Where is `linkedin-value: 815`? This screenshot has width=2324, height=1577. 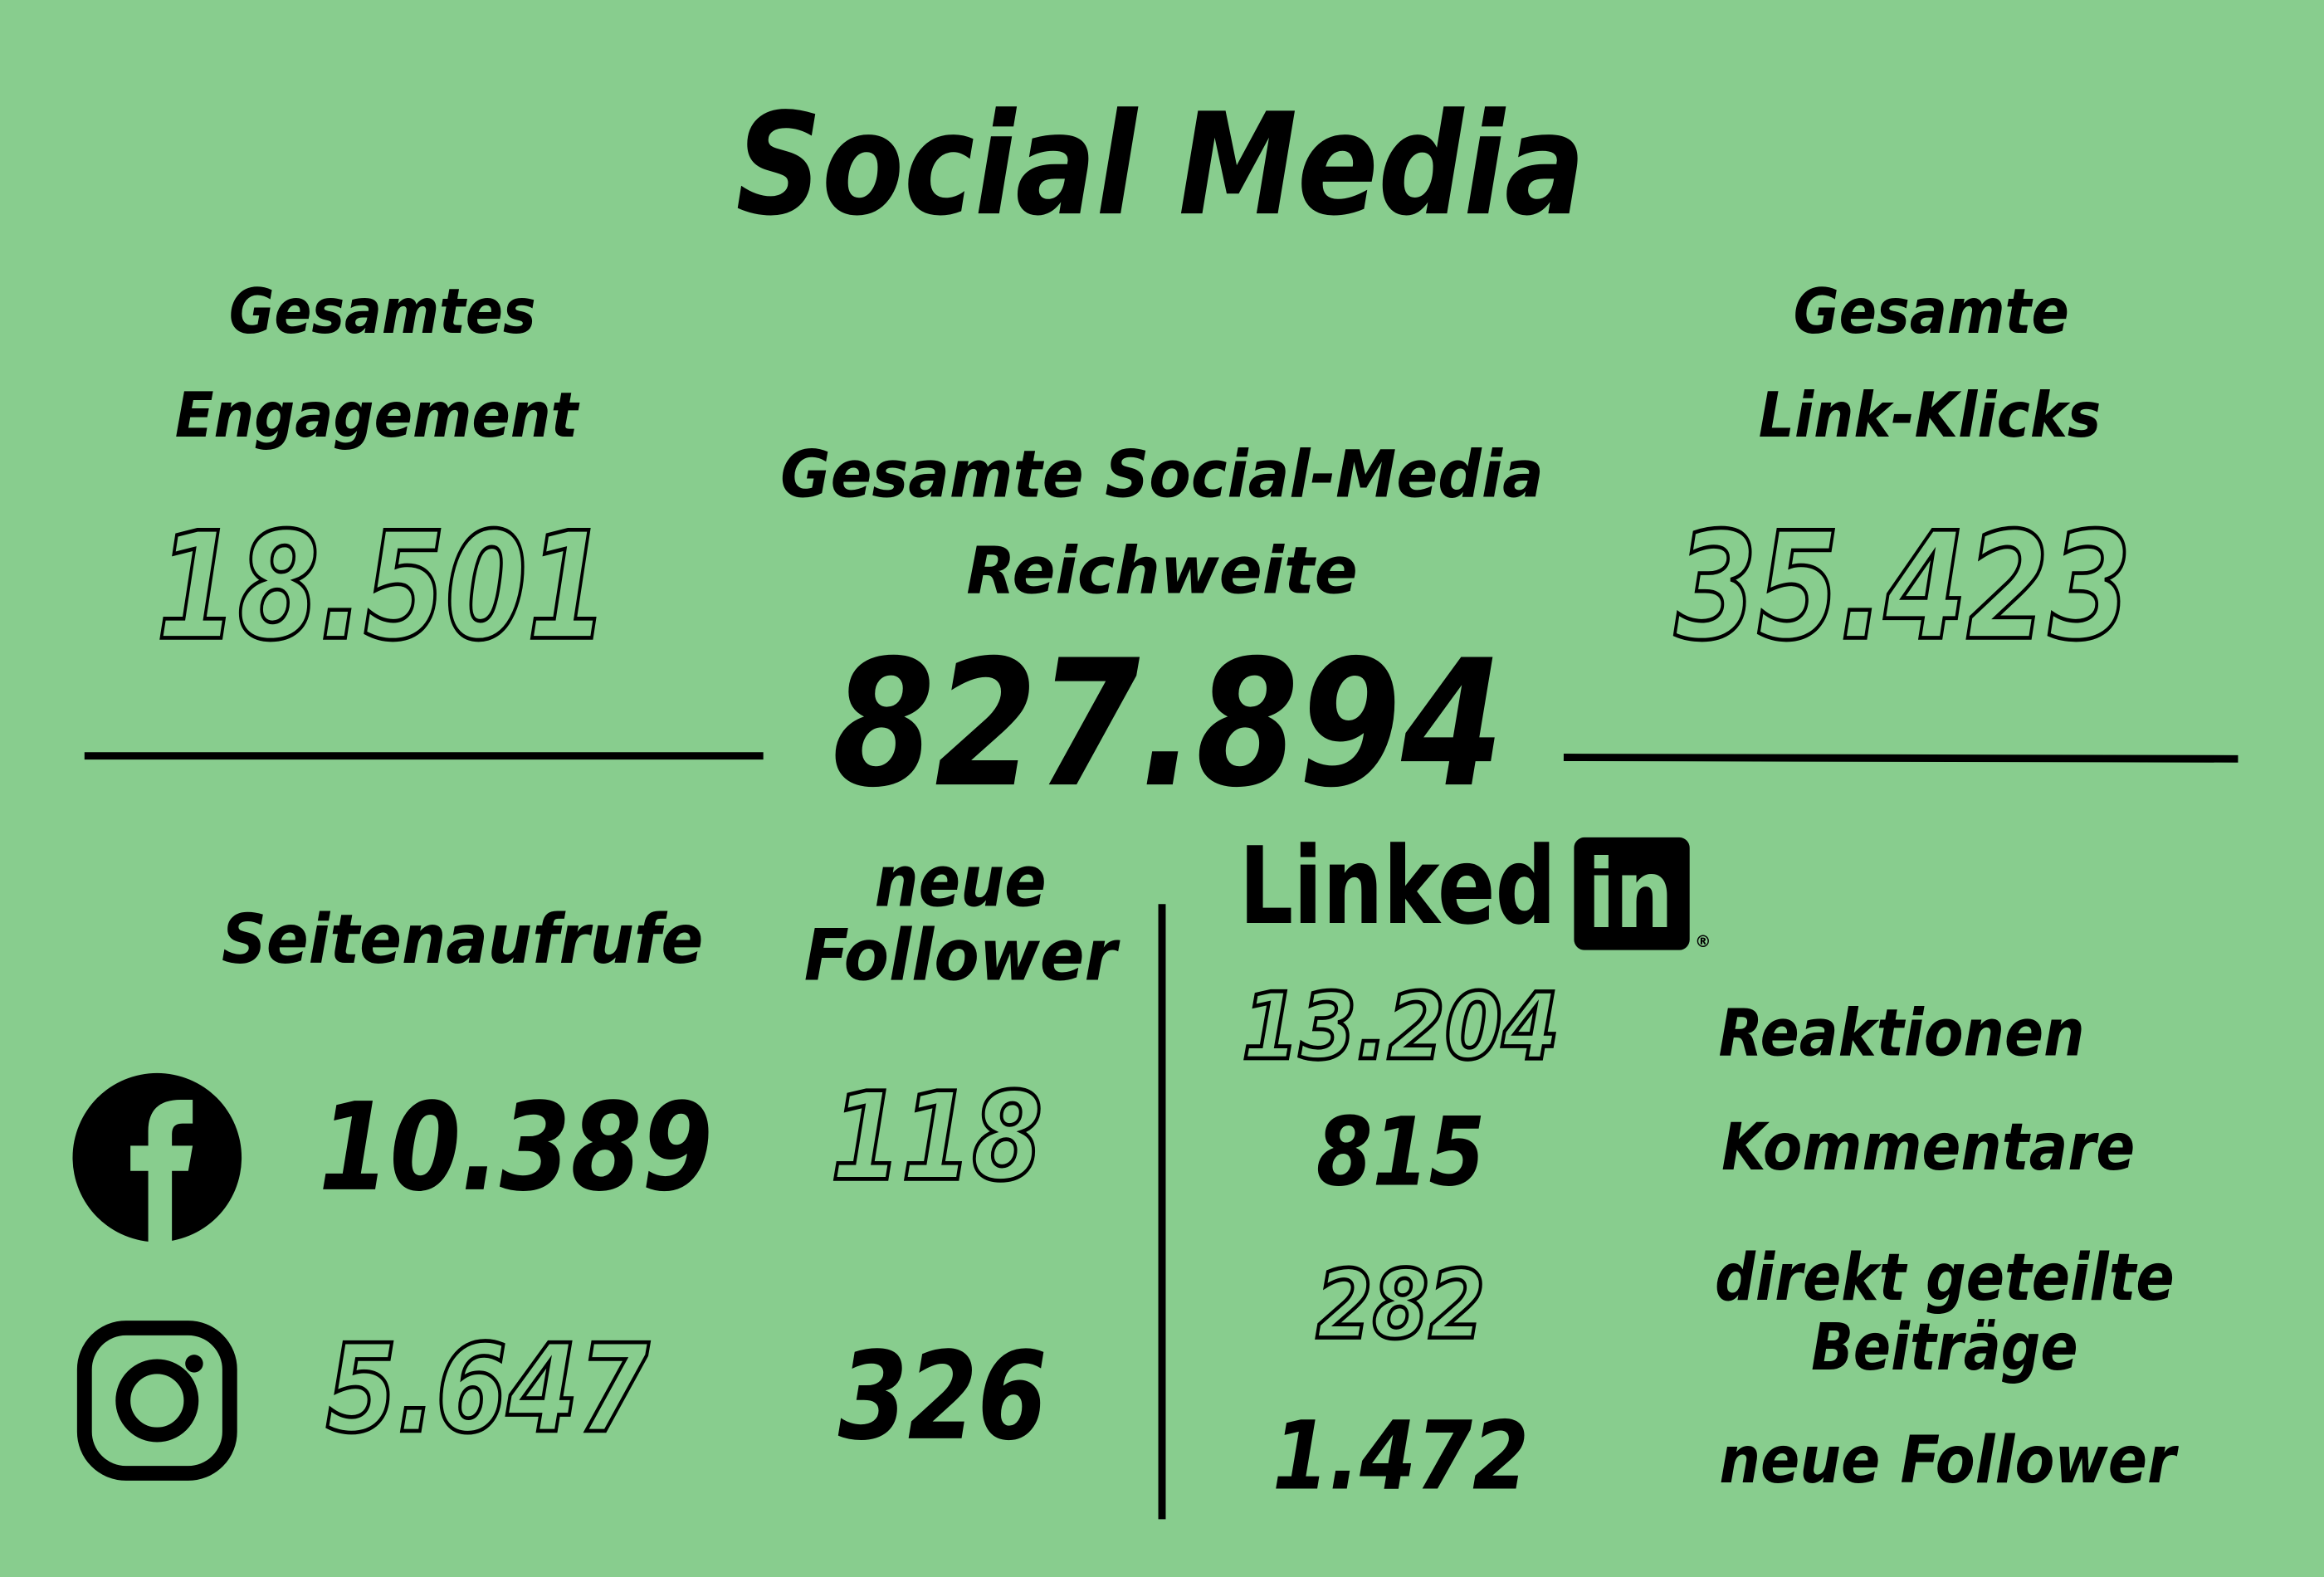
linkedin-value: 815 is located at coordinates (1401, 1152).